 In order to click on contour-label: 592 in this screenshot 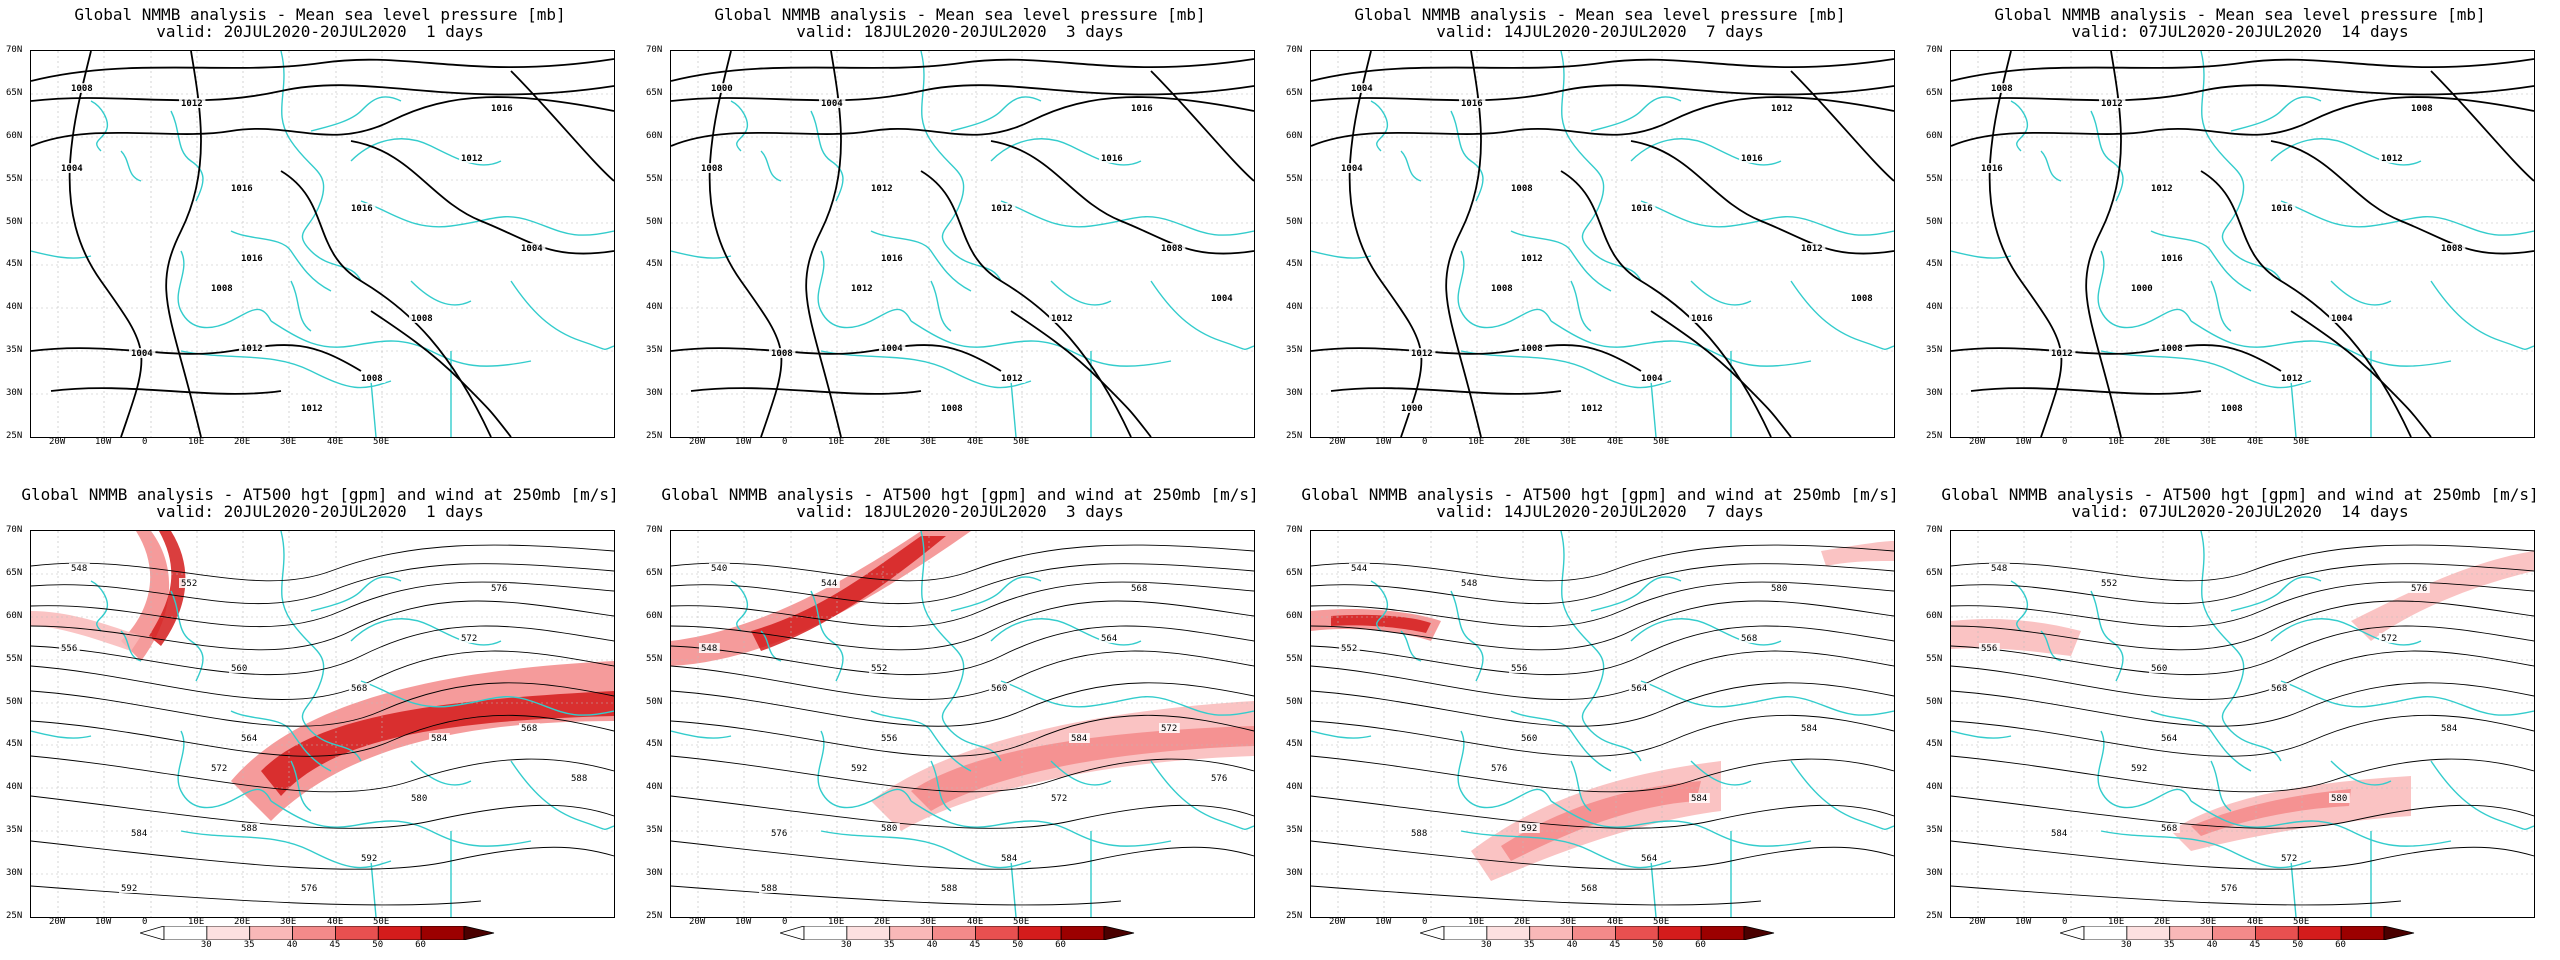, I will do `click(369, 859)`.